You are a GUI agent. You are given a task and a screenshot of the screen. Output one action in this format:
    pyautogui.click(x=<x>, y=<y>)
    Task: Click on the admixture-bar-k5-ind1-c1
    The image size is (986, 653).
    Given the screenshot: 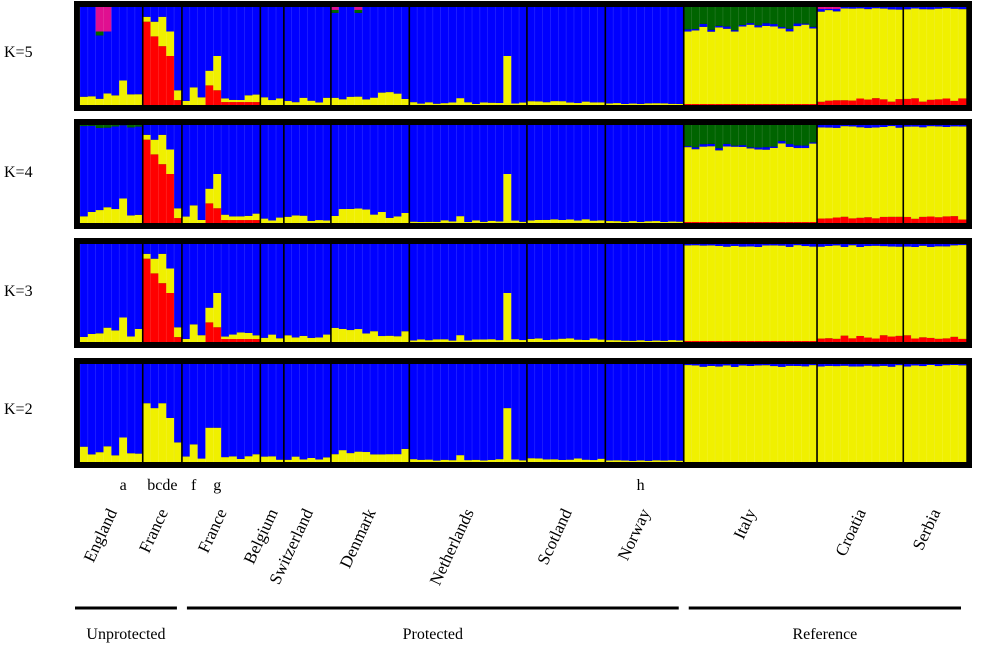 What is the action you would take?
    pyautogui.click(x=91, y=100)
    